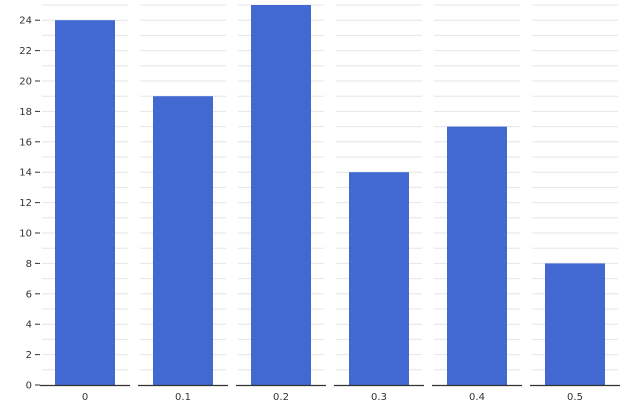  What do you see at coordinates (183, 240) in the screenshot?
I see `bar-0.1` at bounding box center [183, 240].